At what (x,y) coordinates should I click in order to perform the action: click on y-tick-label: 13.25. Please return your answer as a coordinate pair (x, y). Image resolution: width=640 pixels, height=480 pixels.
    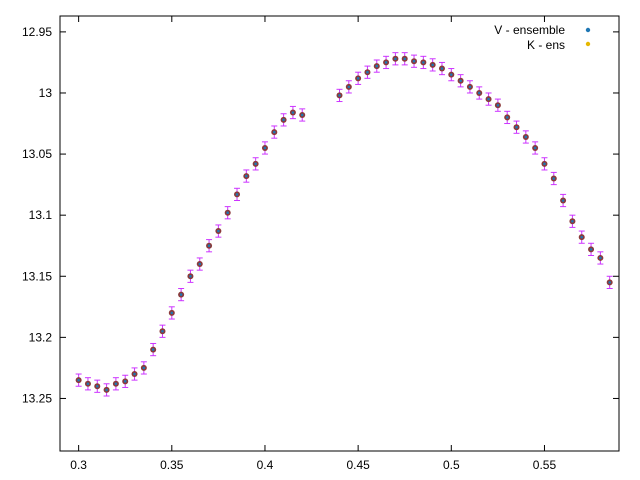
    Looking at the image, I should click on (37, 398).